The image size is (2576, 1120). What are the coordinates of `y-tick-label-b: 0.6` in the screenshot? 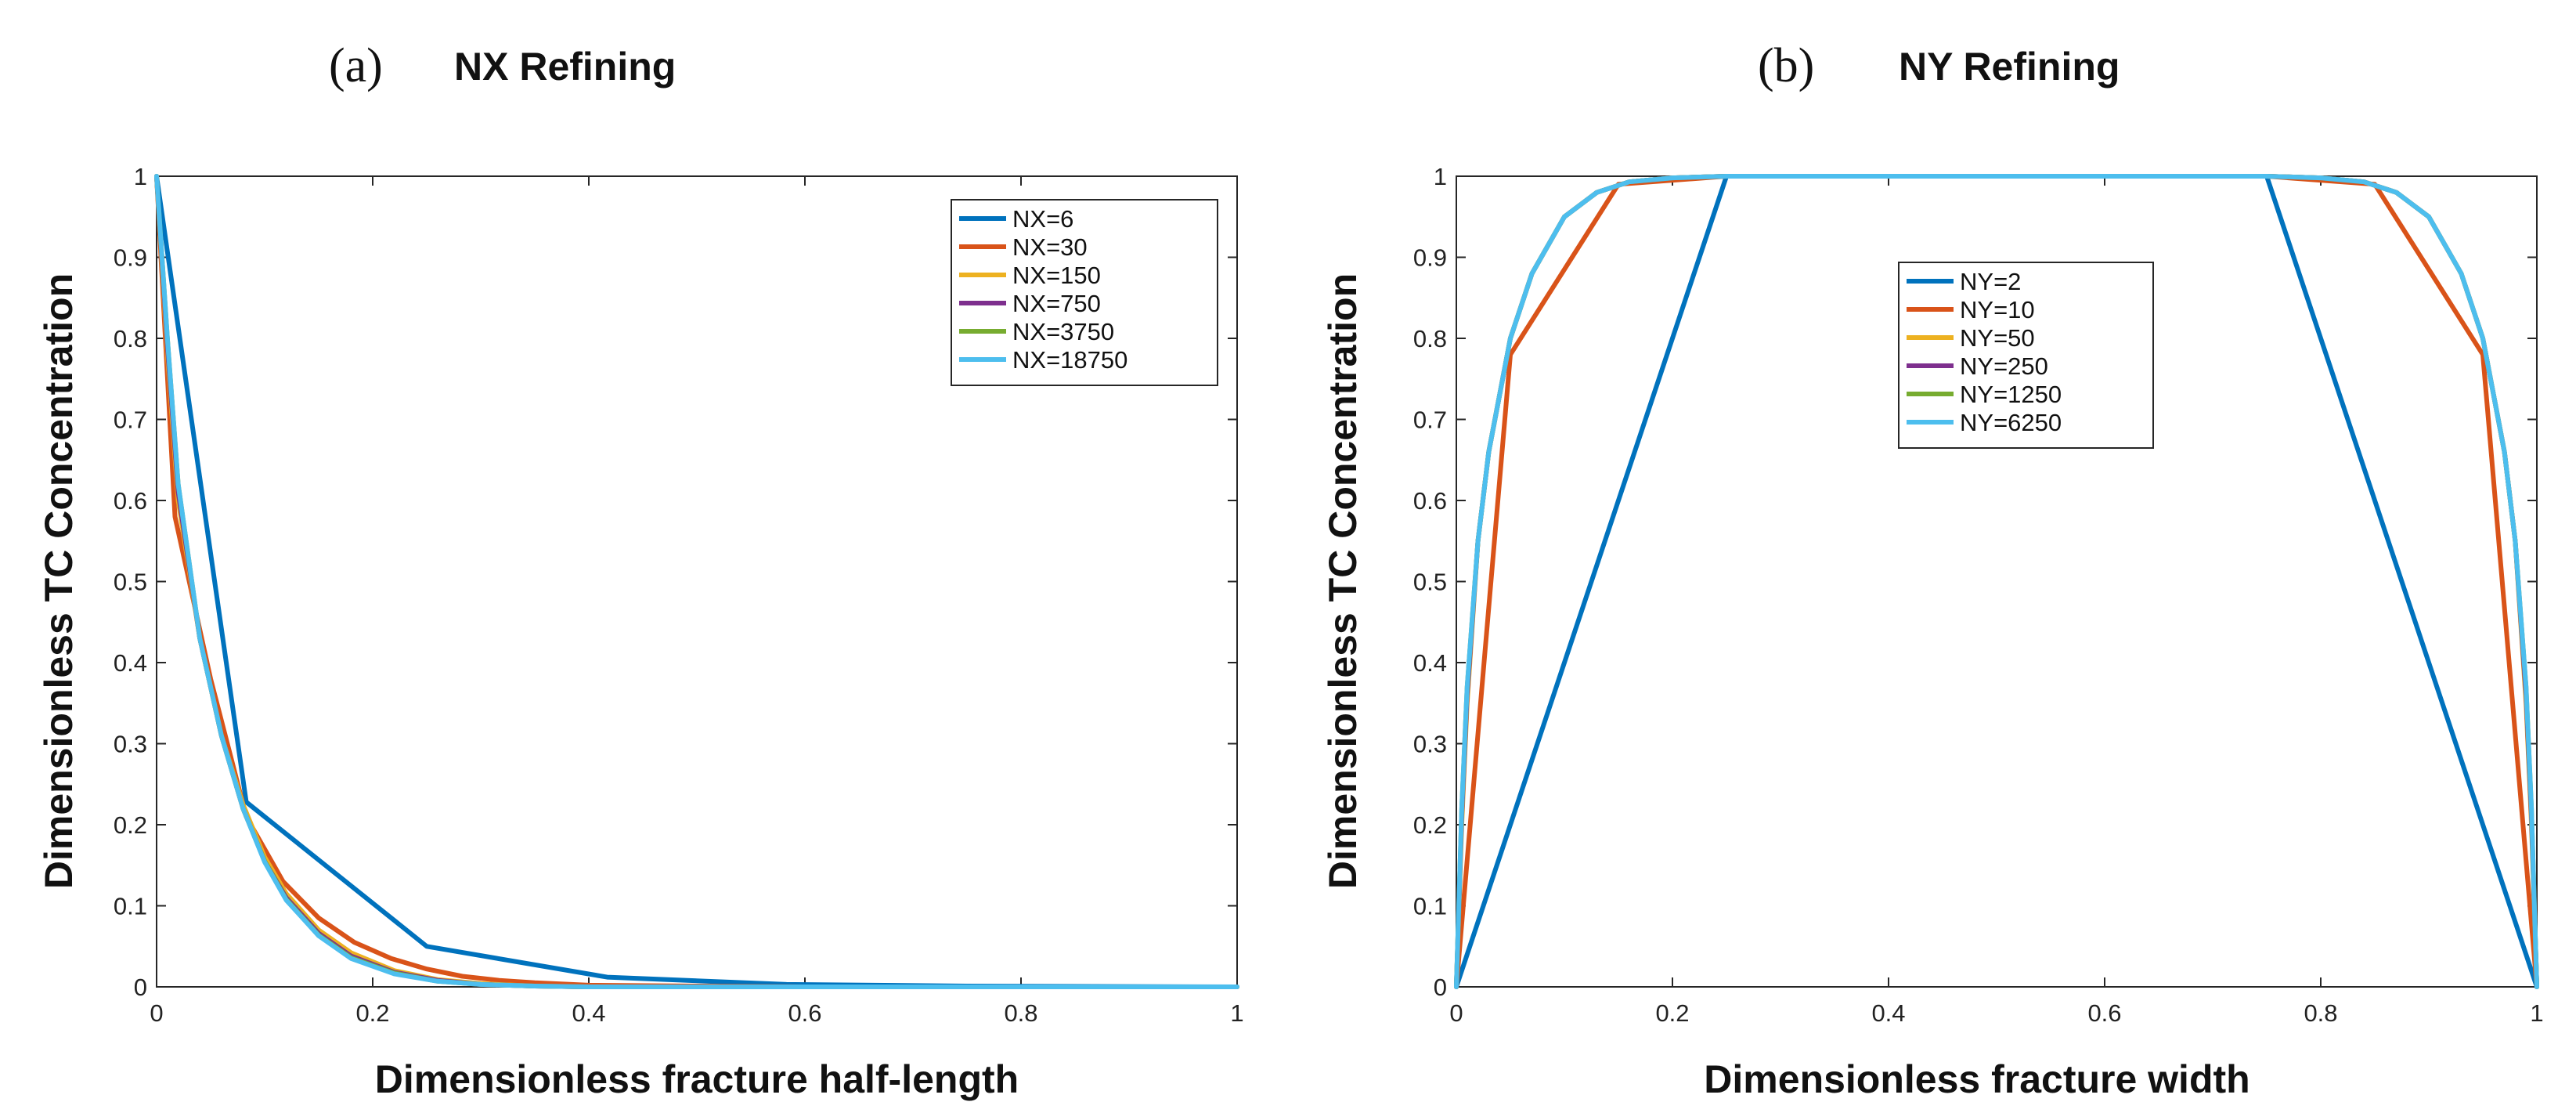 It's located at (1430, 501).